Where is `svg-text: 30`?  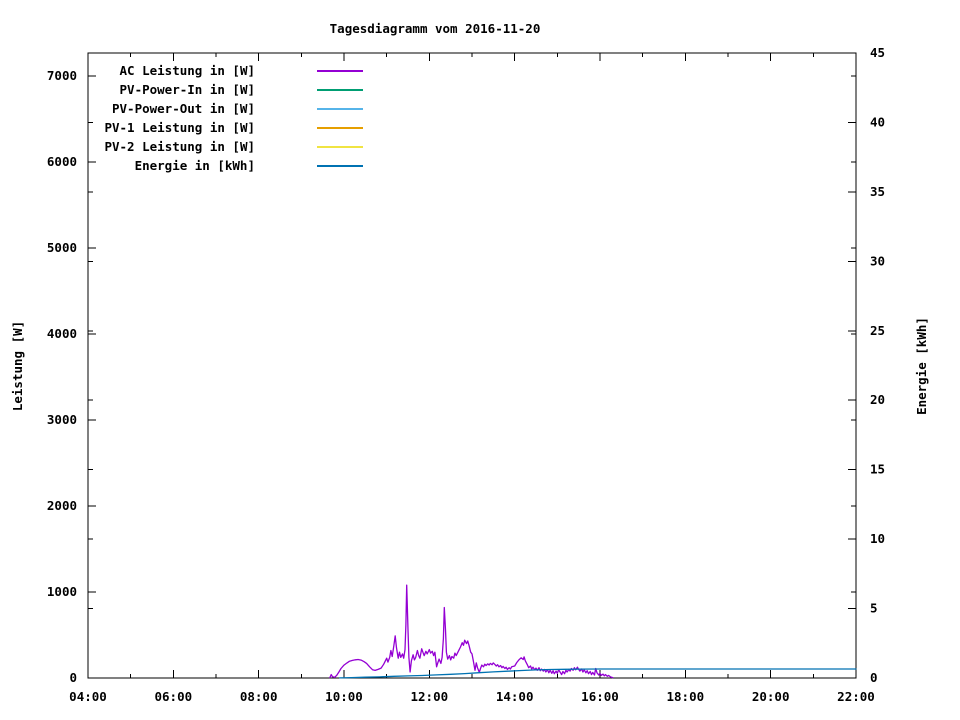 svg-text: 30 is located at coordinates (877, 260).